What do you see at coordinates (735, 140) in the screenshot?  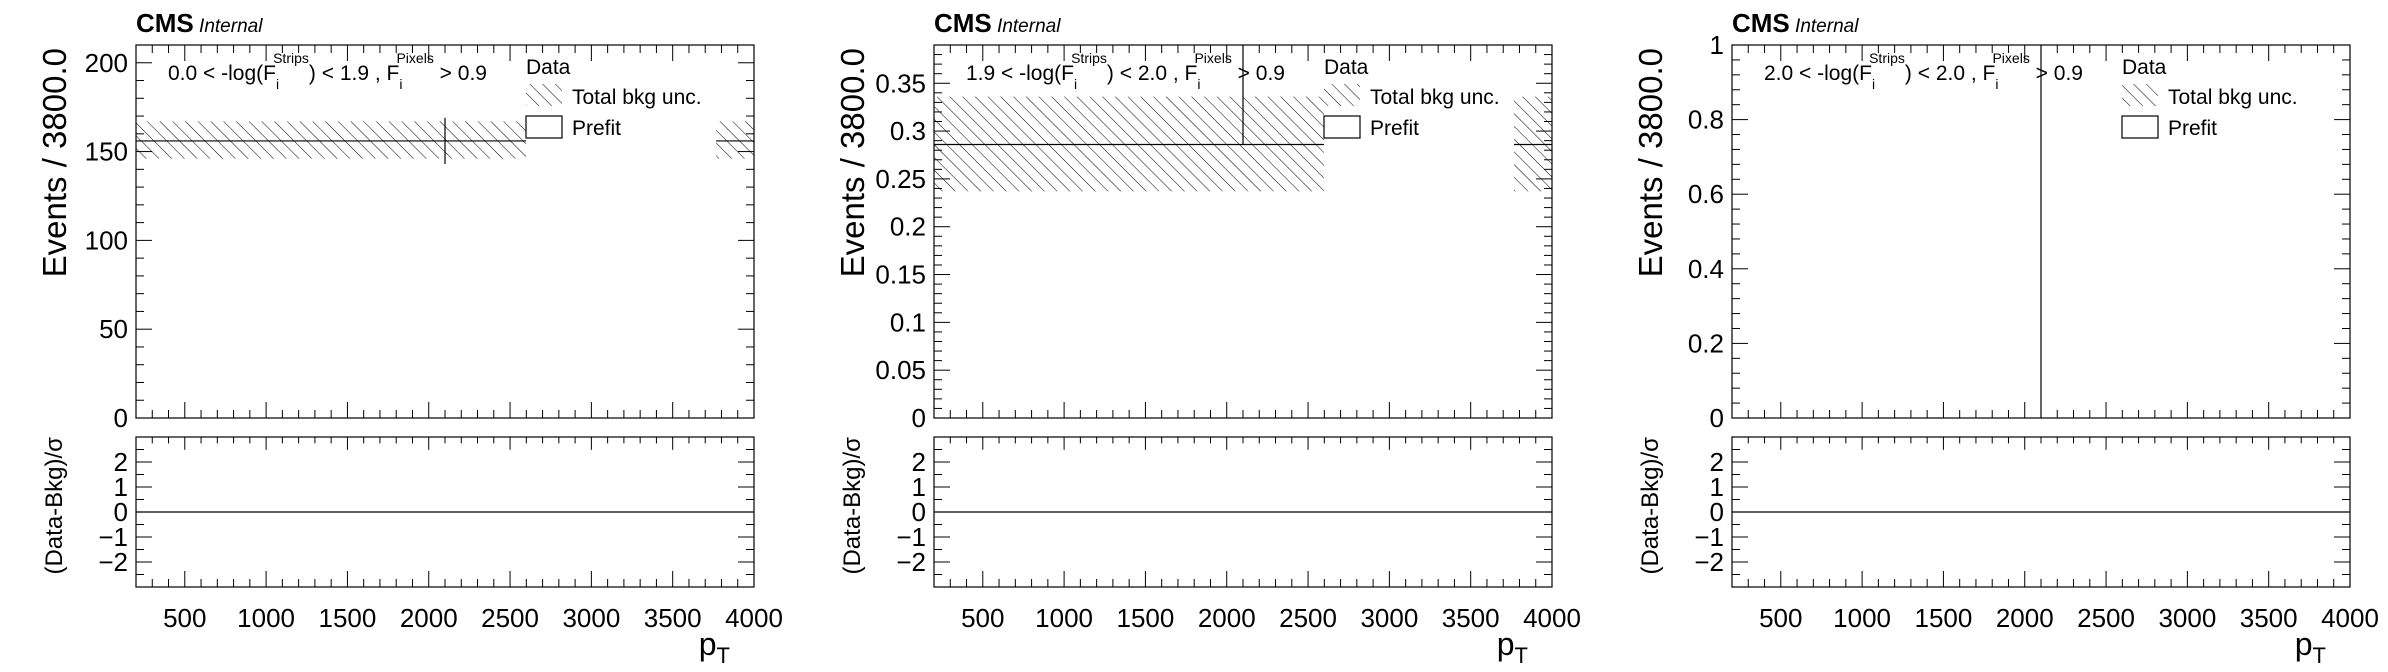 I see `bkg-unc-band-right` at bounding box center [735, 140].